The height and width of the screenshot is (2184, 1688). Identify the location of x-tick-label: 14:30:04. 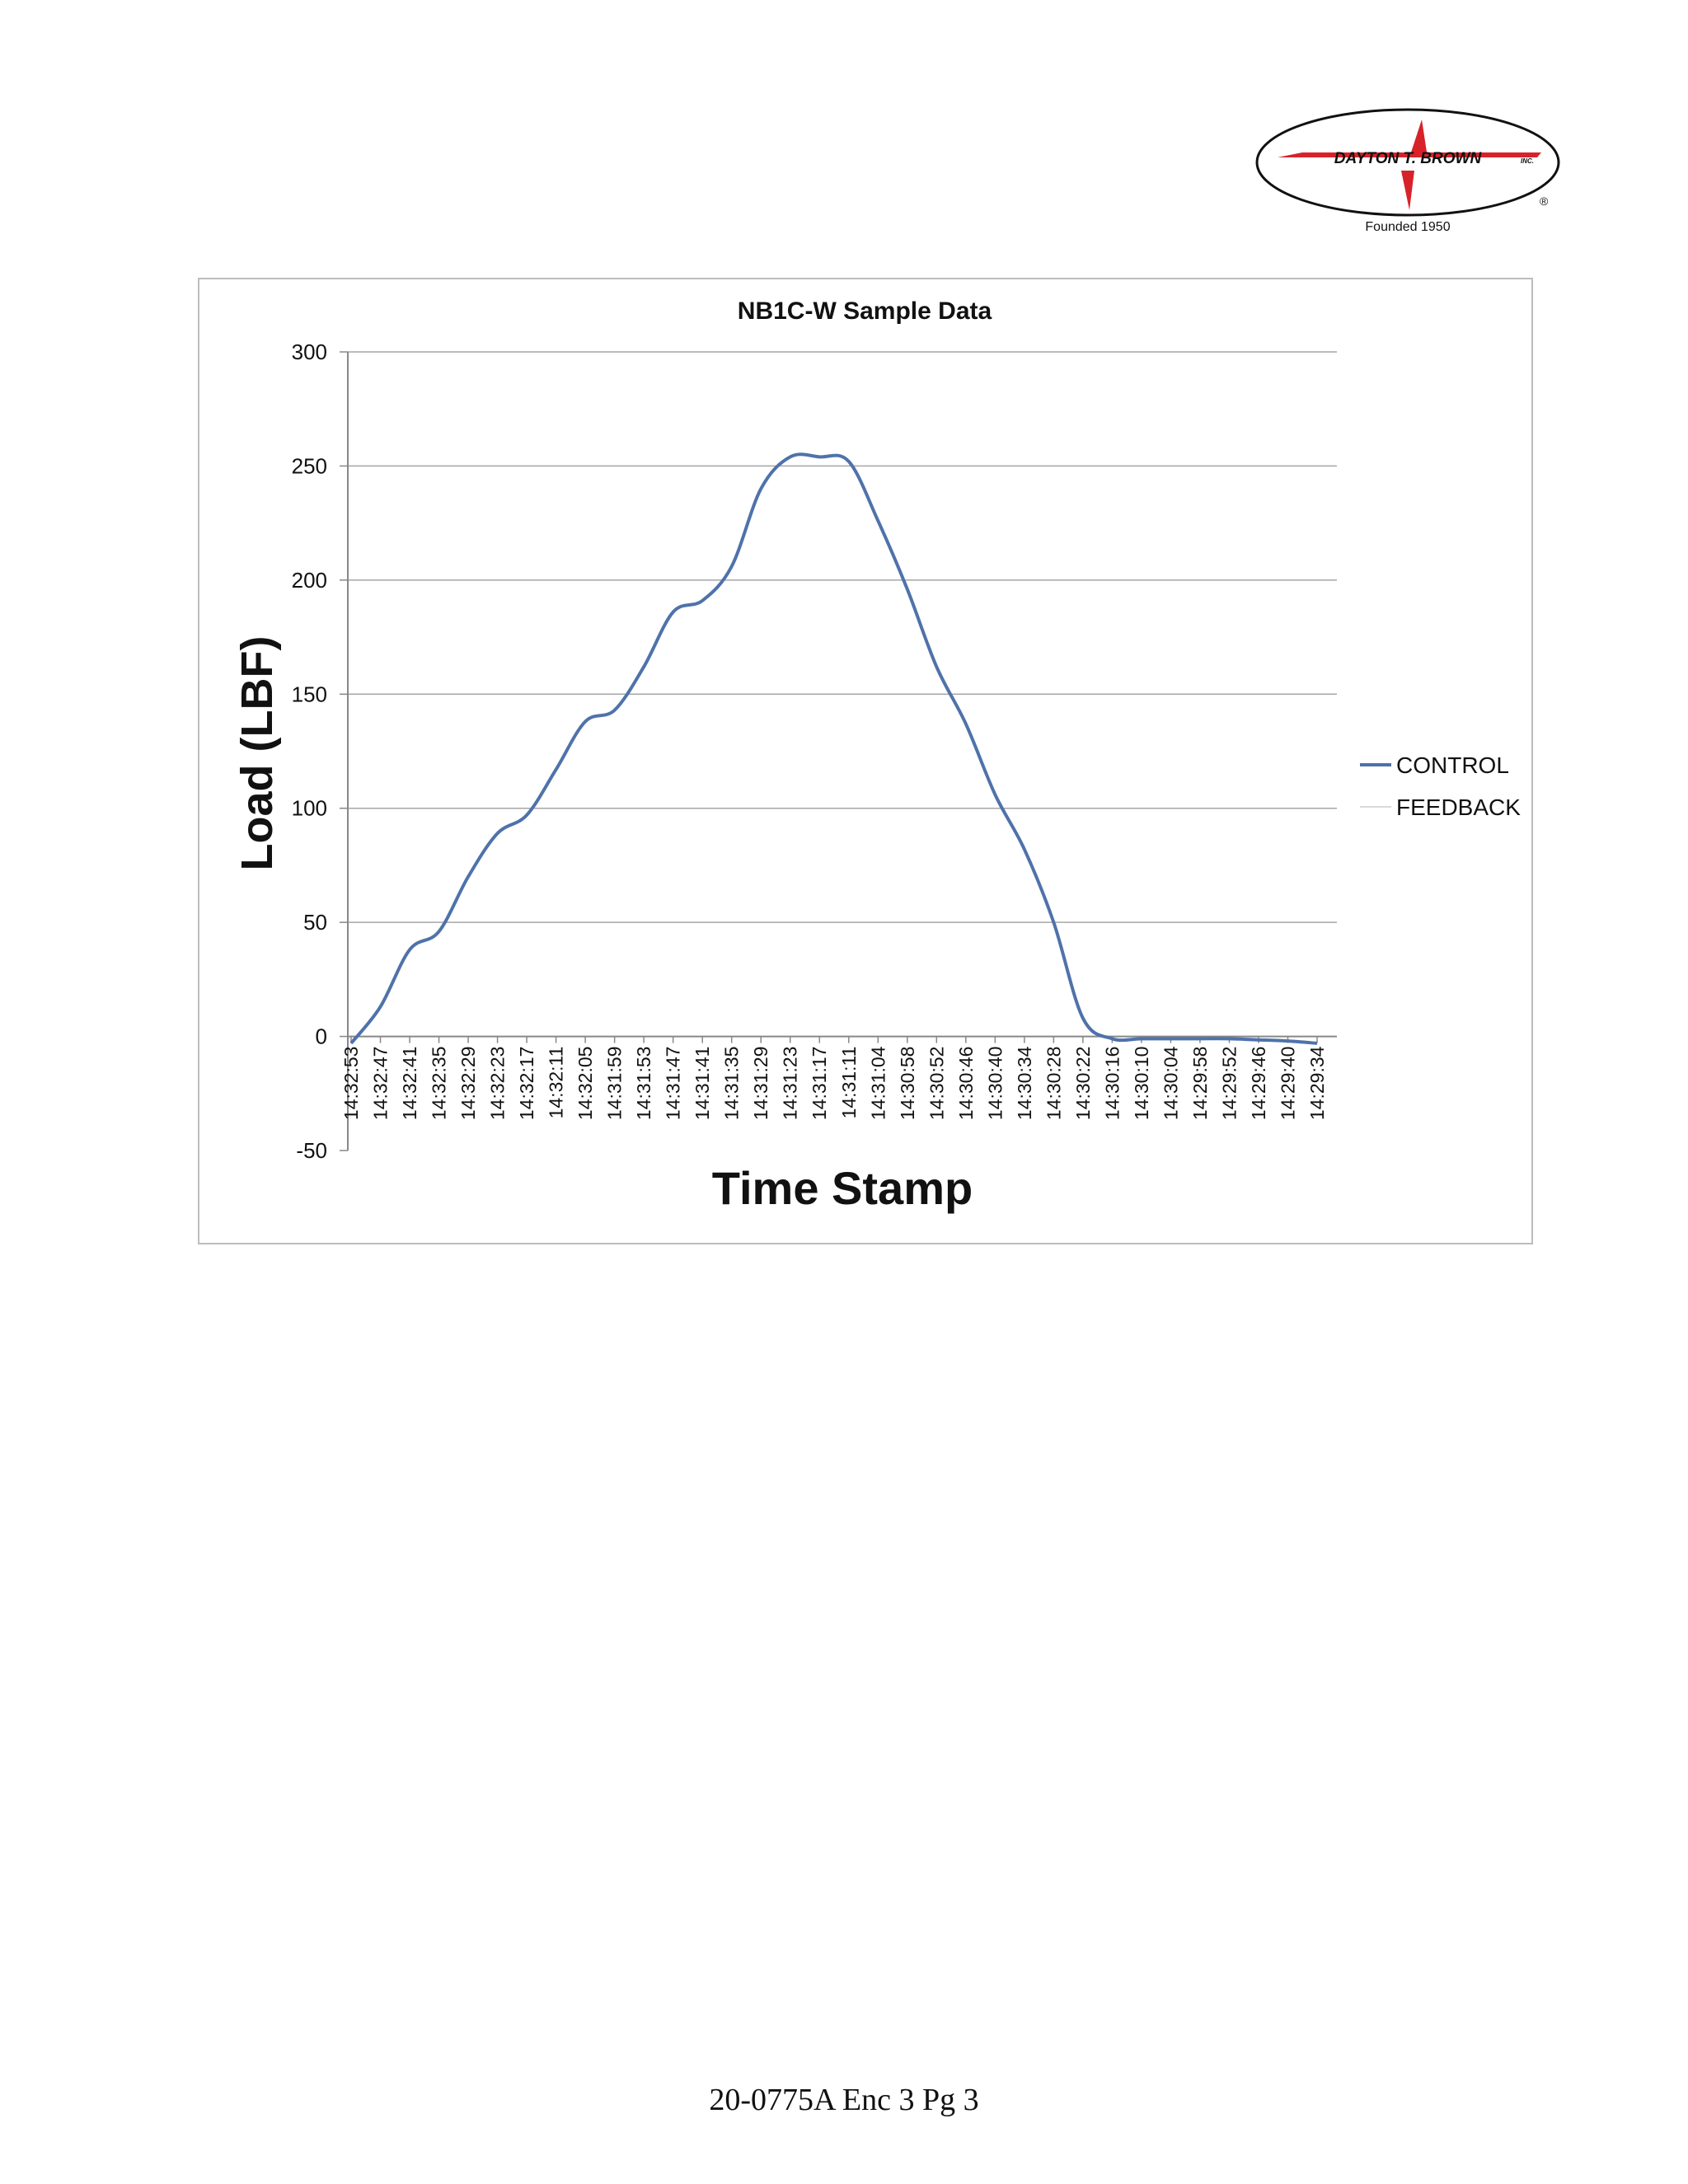
(1171, 1083).